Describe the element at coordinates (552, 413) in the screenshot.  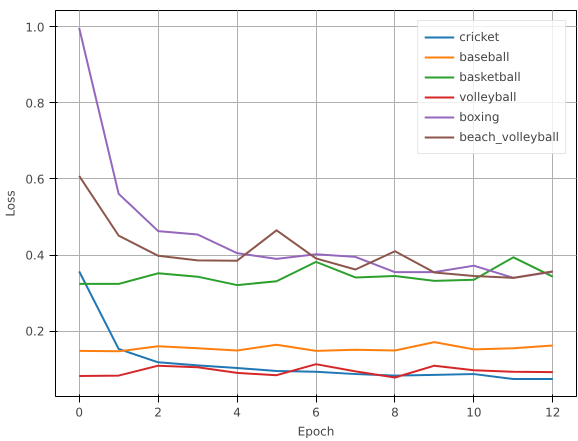
I see `x-tick-label: 12` at that location.